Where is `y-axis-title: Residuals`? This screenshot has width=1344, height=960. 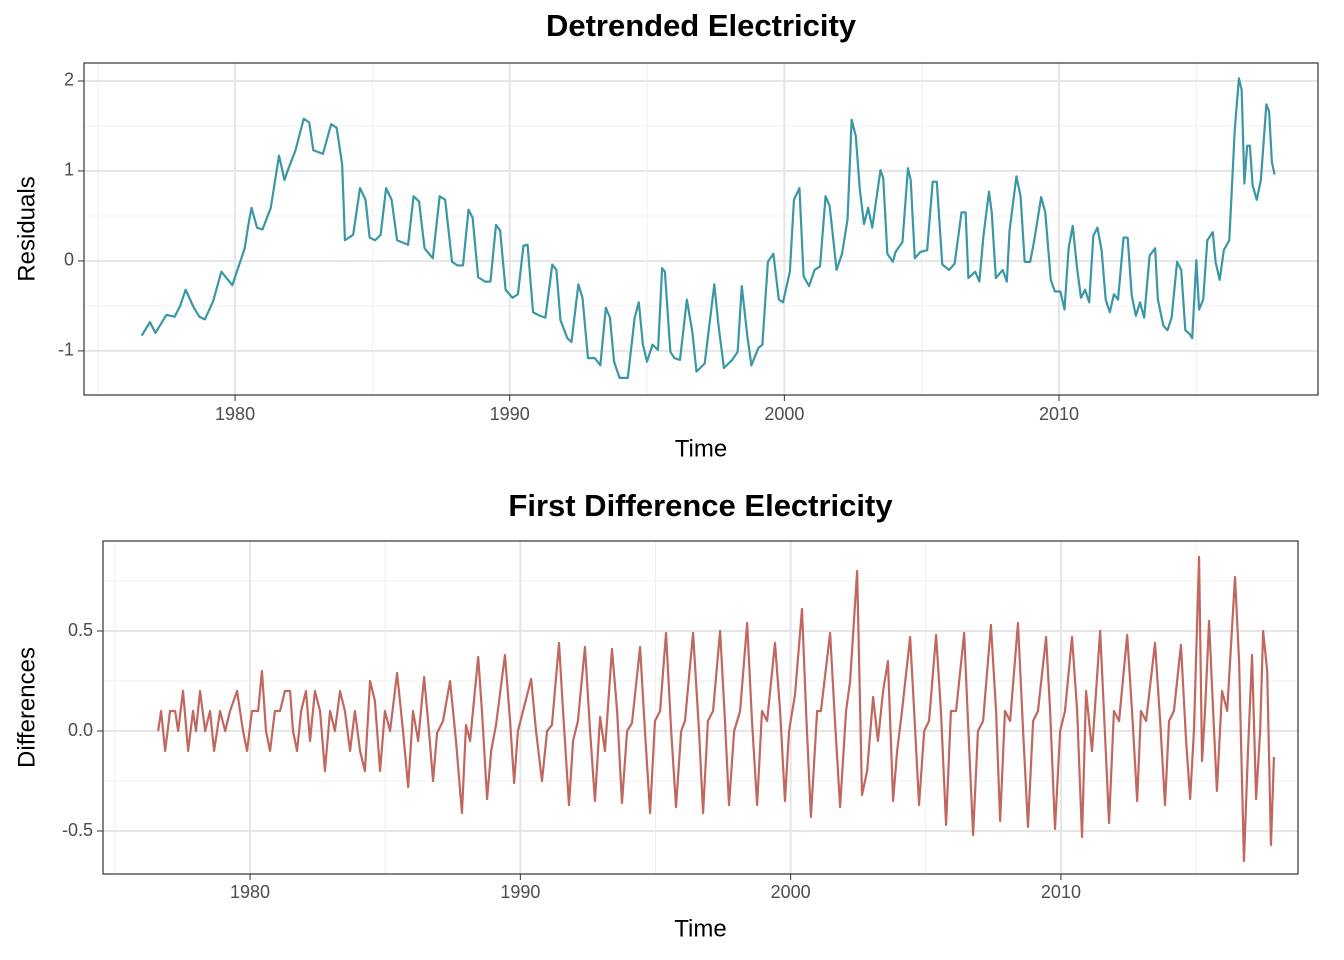
y-axis-title: Residuals is located at coordinates (26, 228).